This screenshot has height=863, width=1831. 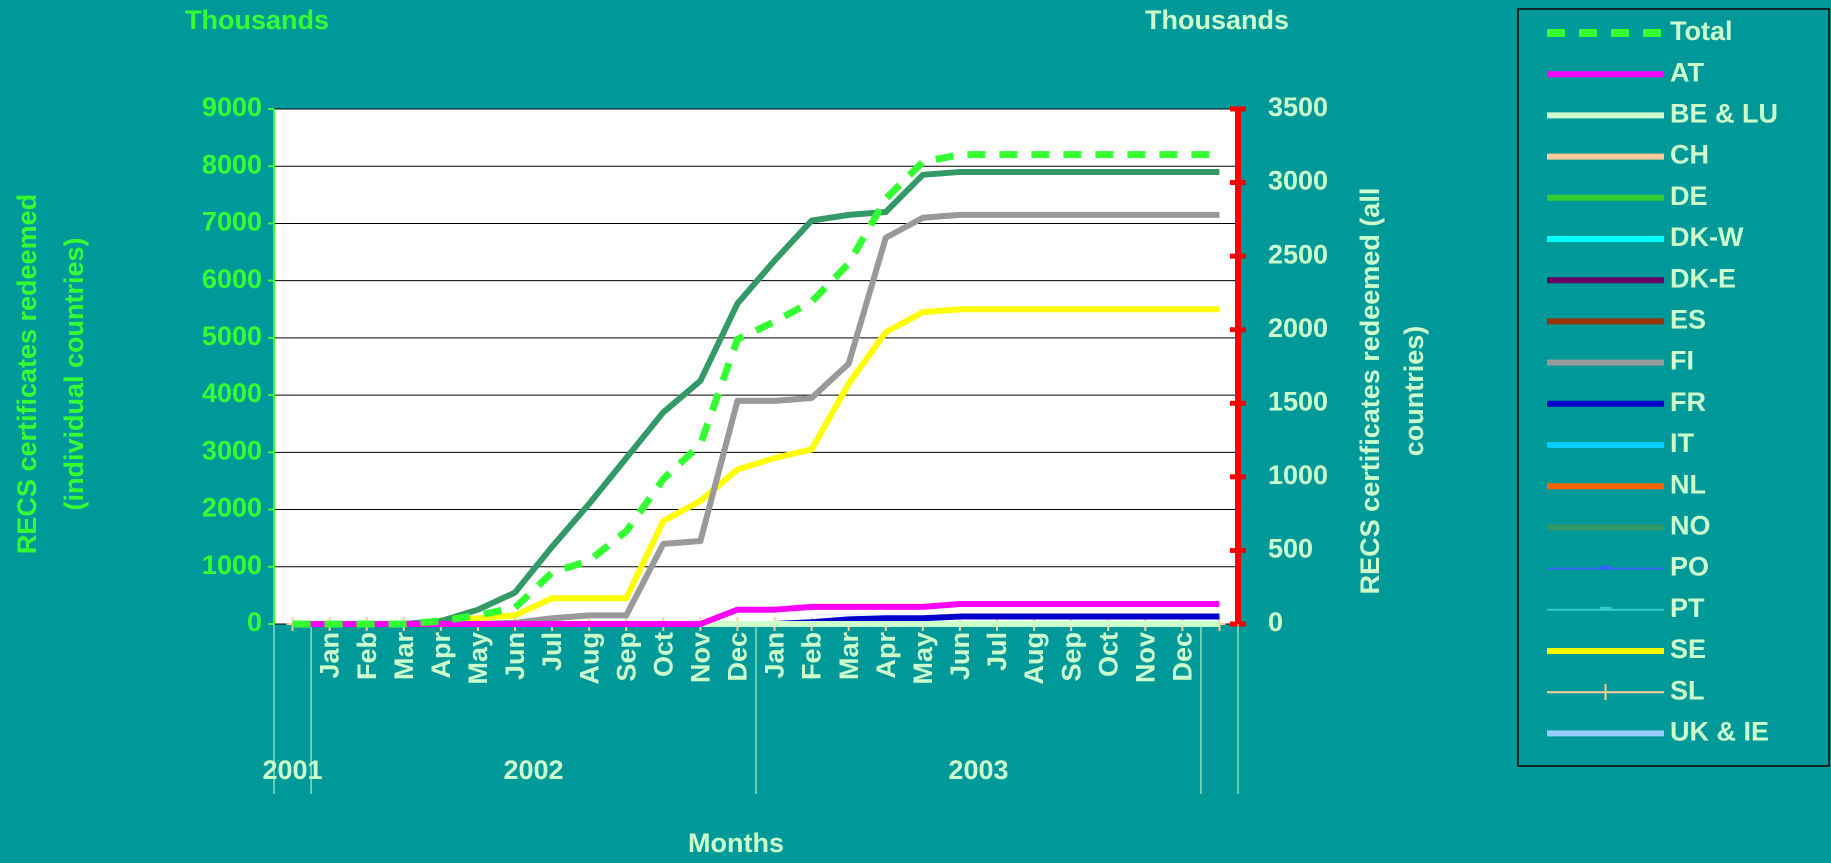 I want to click on x-axis-label: Months, so click(x=736, y=843).